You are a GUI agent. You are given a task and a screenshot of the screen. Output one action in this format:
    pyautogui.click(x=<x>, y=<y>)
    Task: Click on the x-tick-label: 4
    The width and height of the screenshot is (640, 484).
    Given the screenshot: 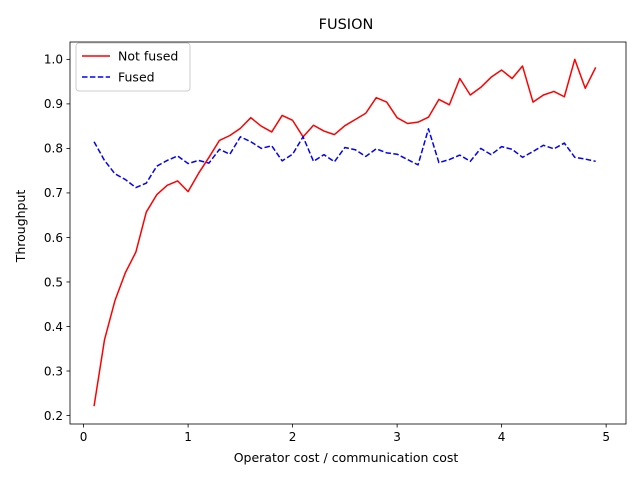 What is the action you would take?
    pyautogui.click(x=502, y=437)
    